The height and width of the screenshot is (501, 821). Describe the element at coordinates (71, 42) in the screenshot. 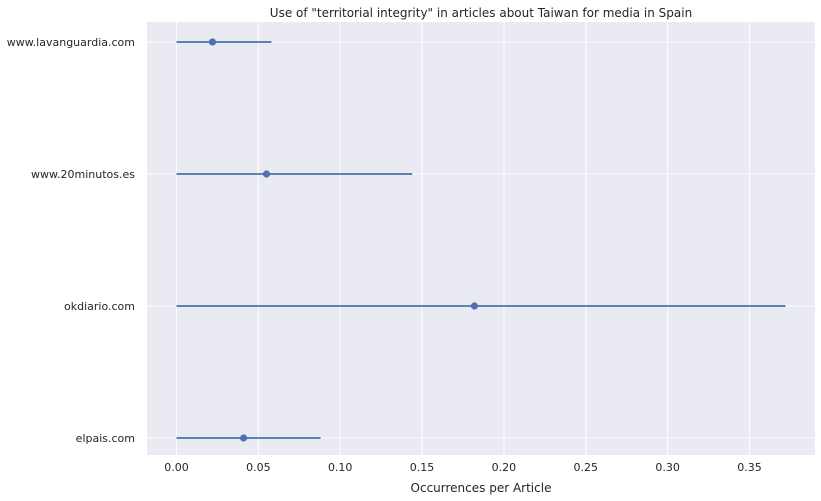

I see `y-tick-label: www.lavanguardia.com` at that location.